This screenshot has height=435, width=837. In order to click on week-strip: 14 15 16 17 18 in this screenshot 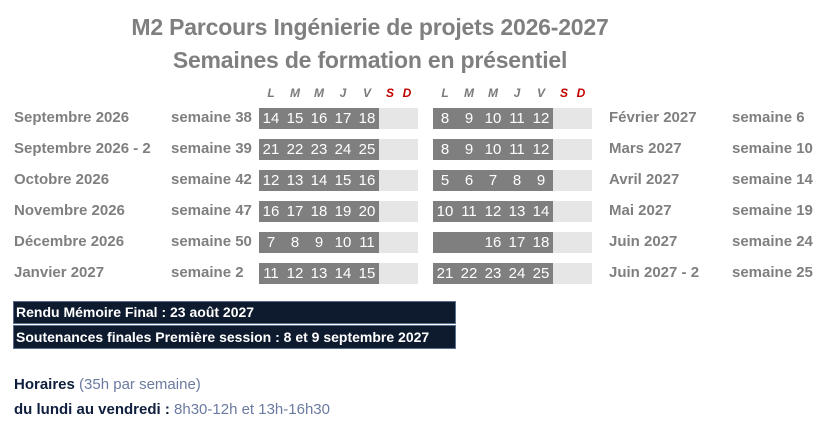, I will do `click(338, 118)`.